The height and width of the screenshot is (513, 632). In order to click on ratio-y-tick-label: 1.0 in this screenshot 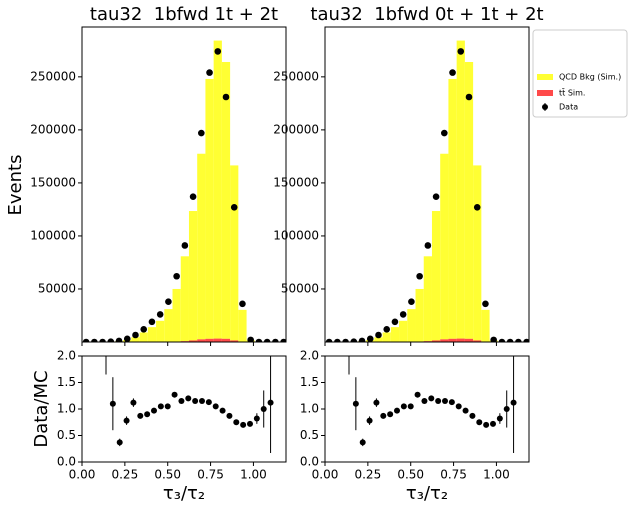, I will do `click(309, 409)`.